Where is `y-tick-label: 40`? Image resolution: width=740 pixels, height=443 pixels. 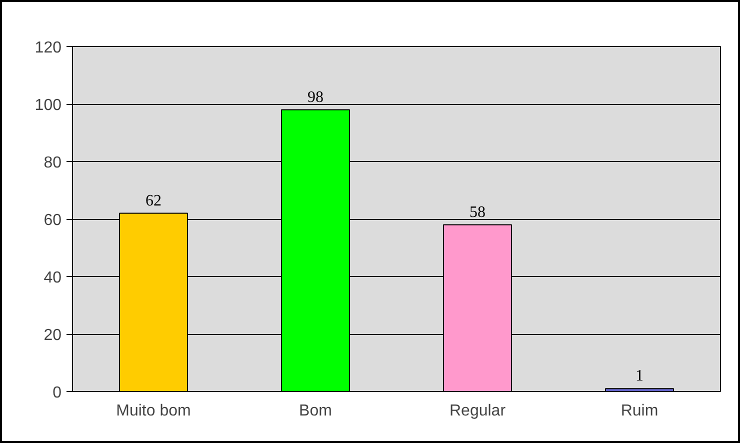 y-tick-label: 40 is located at coordinates (53, 278).